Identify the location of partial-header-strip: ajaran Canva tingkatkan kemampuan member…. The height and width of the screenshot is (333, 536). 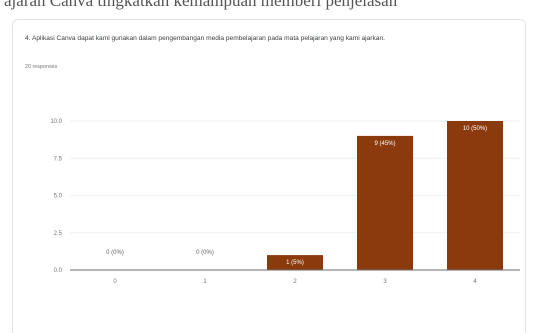
(268, 9).